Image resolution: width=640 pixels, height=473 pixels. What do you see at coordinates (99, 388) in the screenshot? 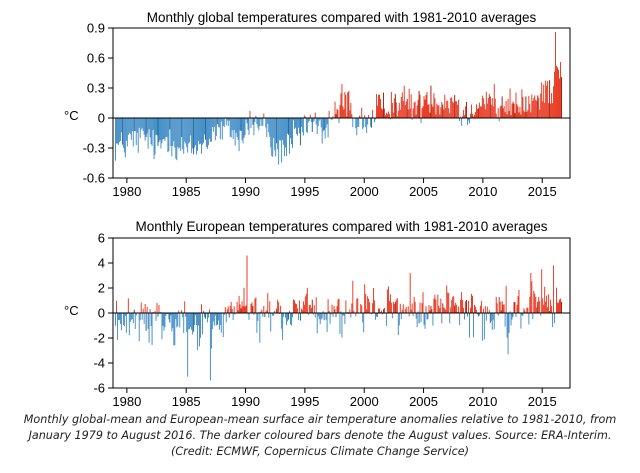
I see `y-tick-label: -6` at bounding box center [99, 388].